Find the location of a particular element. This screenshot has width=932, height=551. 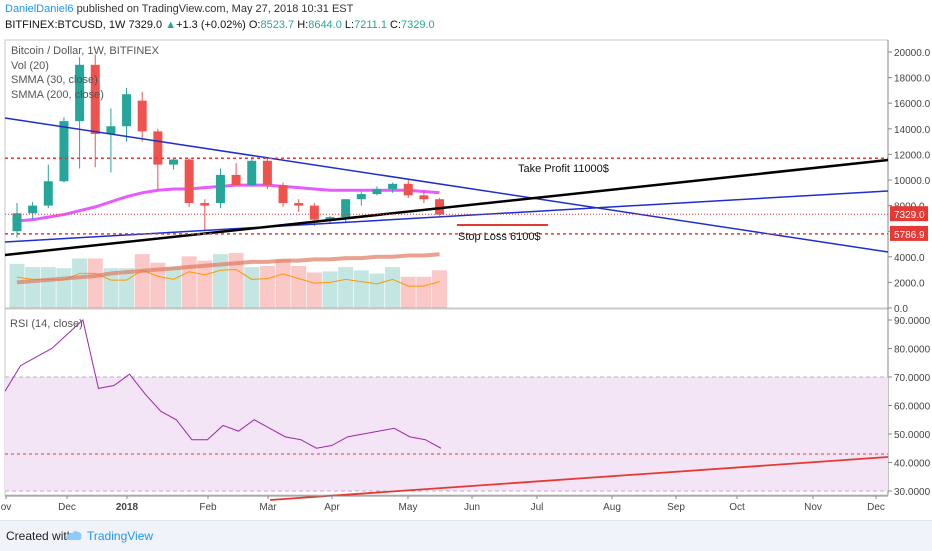

time-tick-label: Oct is located at coordinates (737, 507).